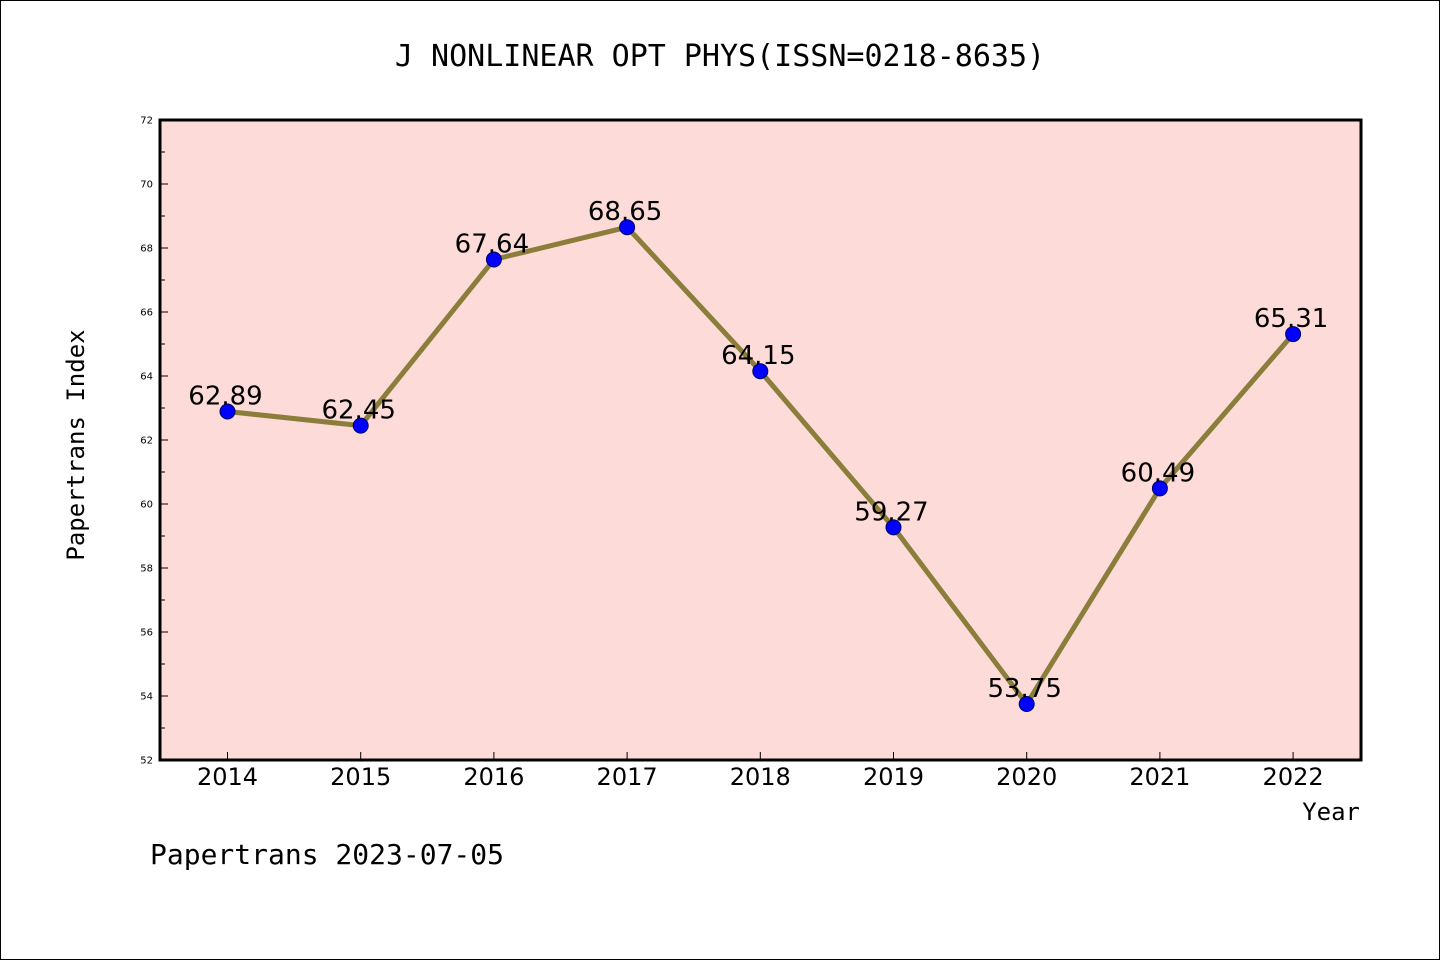 This screenshot has width=1440, height=960. What do you see at coordinates (627, 777) in the screenshot?
I see `x-tick-label: 2017` at bounding box center [627, 777].